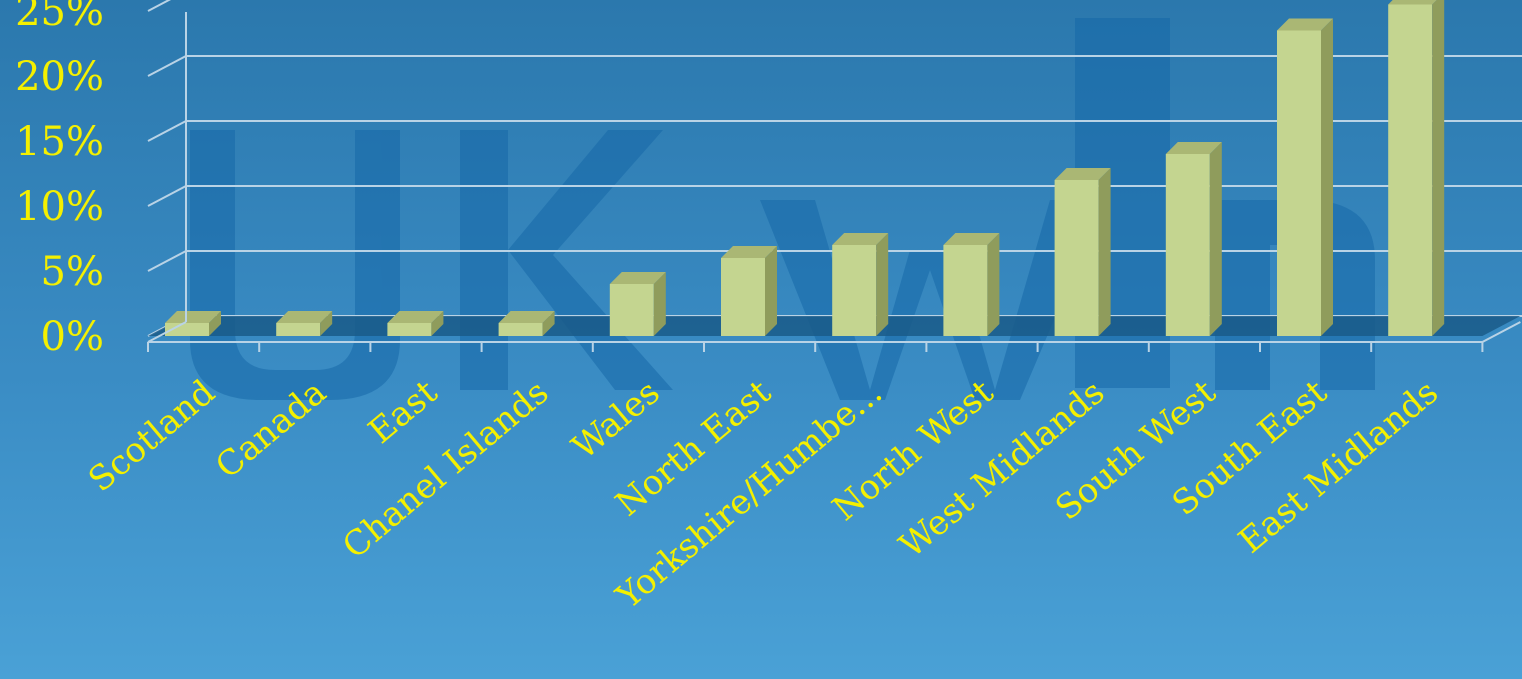 The width and height of the screenshot is (1522, 679). What do you see at coordinates (72, 337) in the screenshot?
I see `y-tick-label: 0%` at bounding box center [72, 337].